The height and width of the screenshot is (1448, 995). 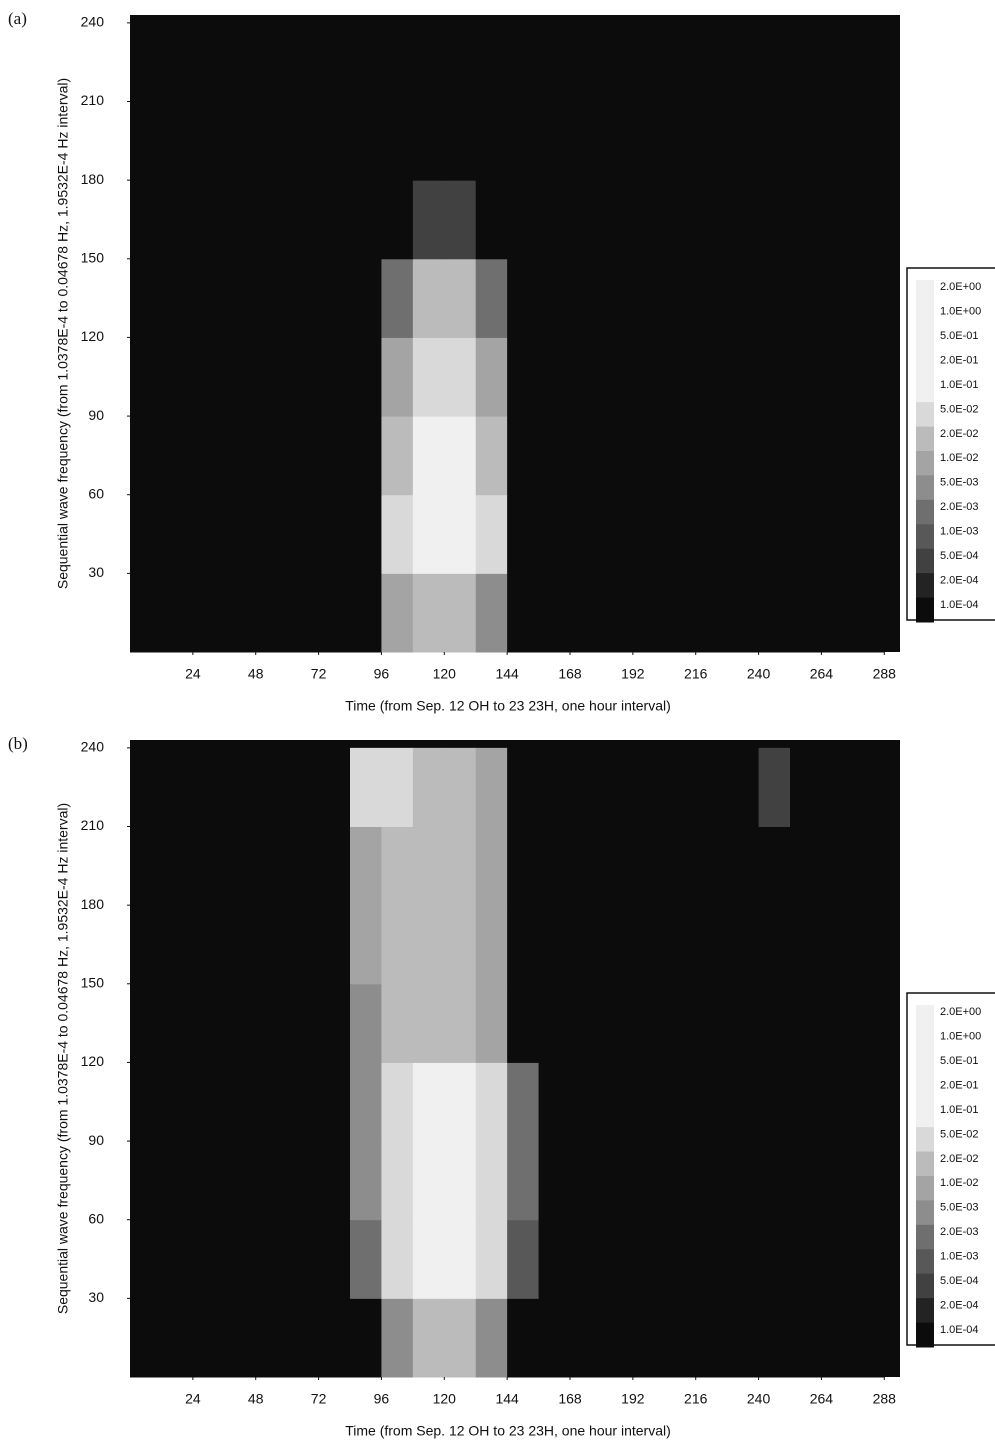 I want to click on panel-label: (a), so click(x=17, y=18).